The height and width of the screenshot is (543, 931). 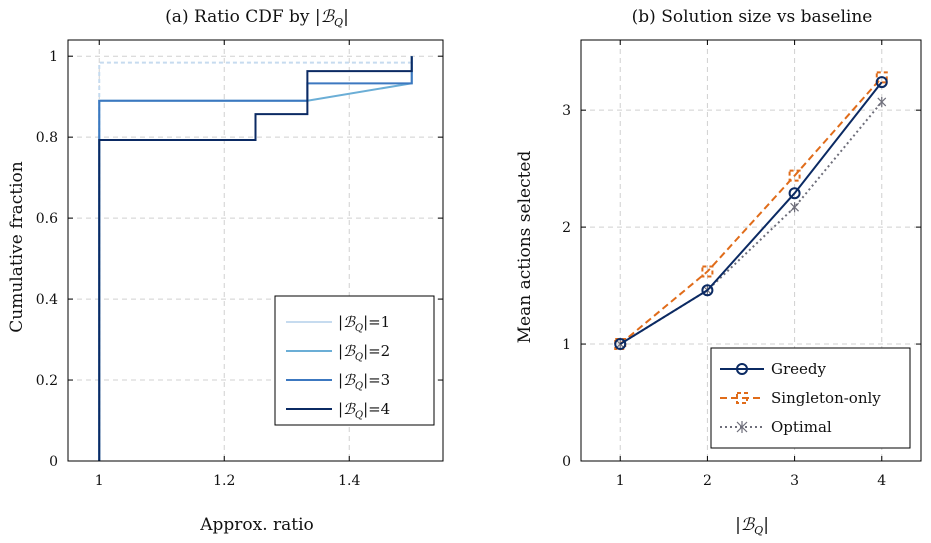 What do you see at coordinates (364, 381) in the screenshot?
I see `legend-label-q3: |ℬQ|=3` at bounding box center [364, 381].